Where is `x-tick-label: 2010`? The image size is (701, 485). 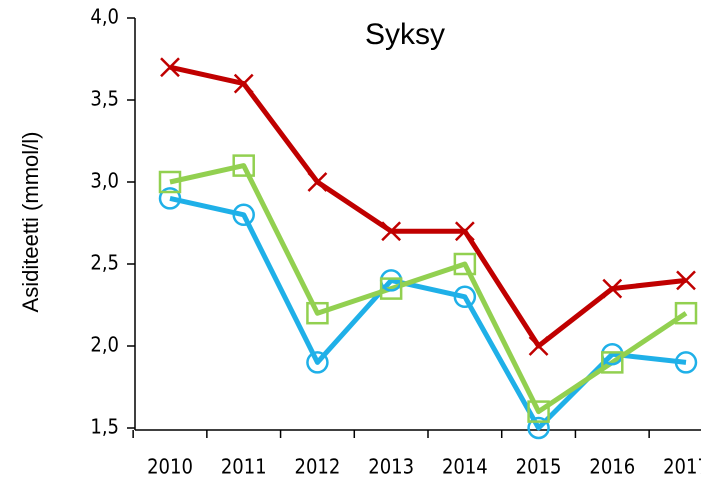 x-tick-label: 2010 is located at coordinates (170, 467).